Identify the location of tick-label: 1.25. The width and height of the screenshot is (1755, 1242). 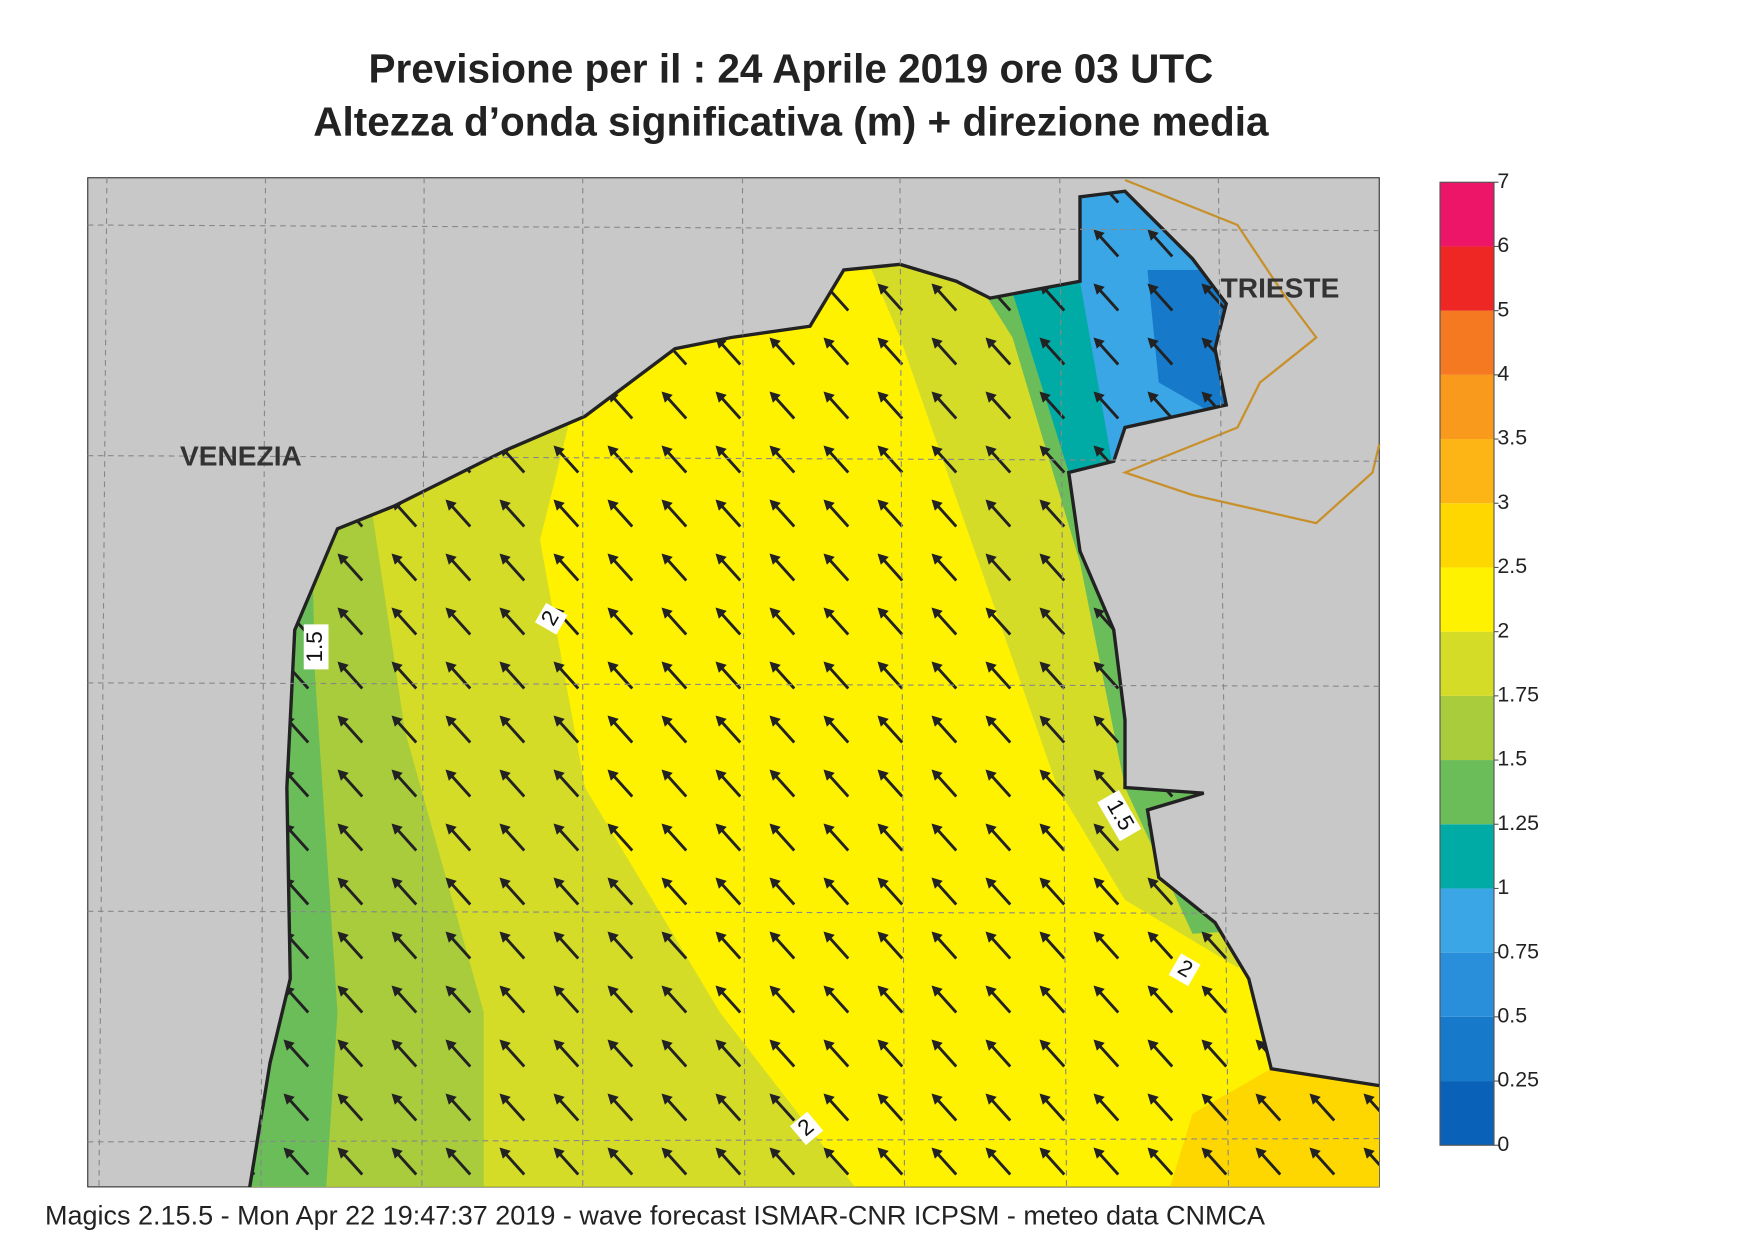
(1518, 823).